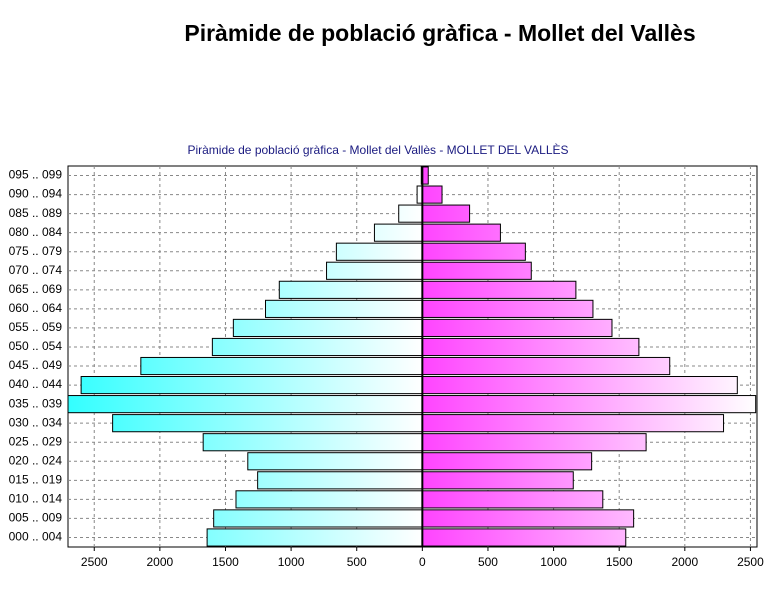 This screenshot has height=608, width=768. I want to click on y-tick-label: 090 .. 094, so click(36, 194).